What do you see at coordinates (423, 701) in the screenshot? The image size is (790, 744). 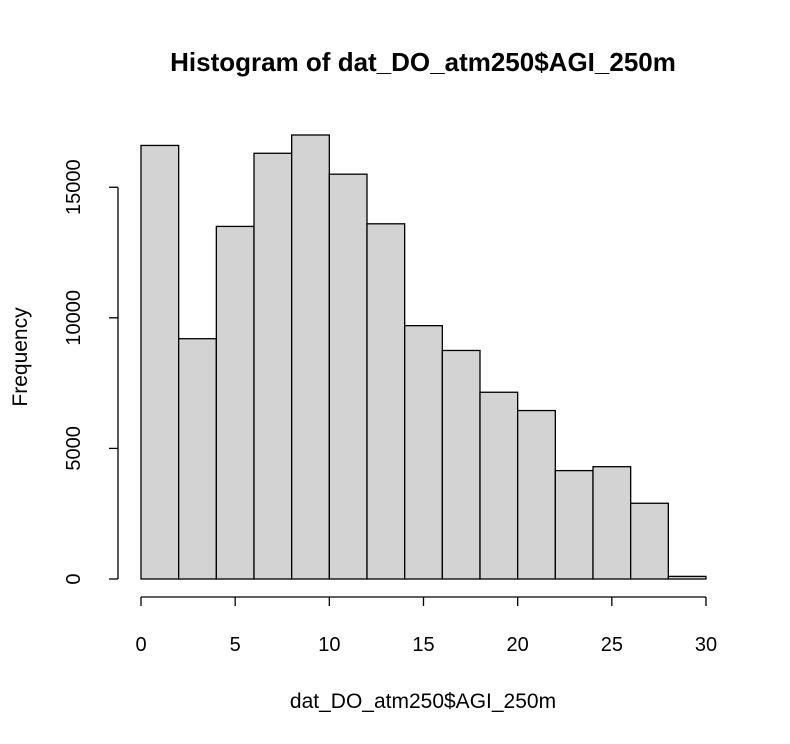 I see `x-axis-label: dat_DO_atm250$AGI_250m` at bounding box center [423, 701].